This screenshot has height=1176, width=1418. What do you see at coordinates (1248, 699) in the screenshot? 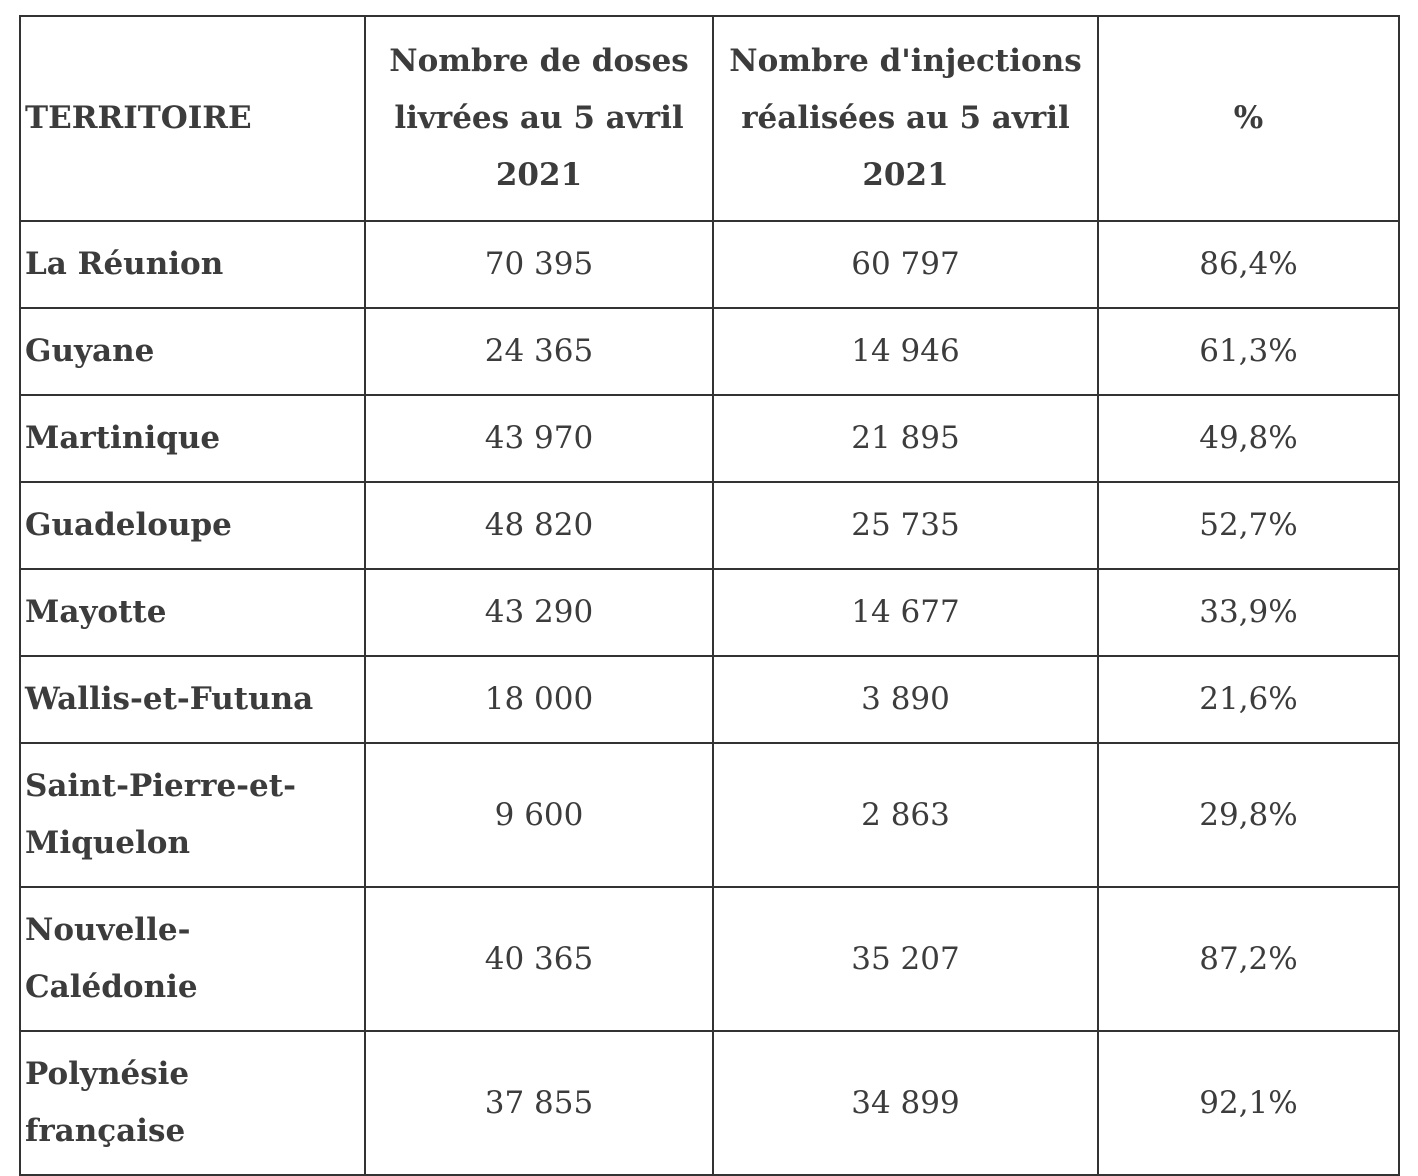
I see `percent-cell: 21,6%` at bounding box center [1248, 699].